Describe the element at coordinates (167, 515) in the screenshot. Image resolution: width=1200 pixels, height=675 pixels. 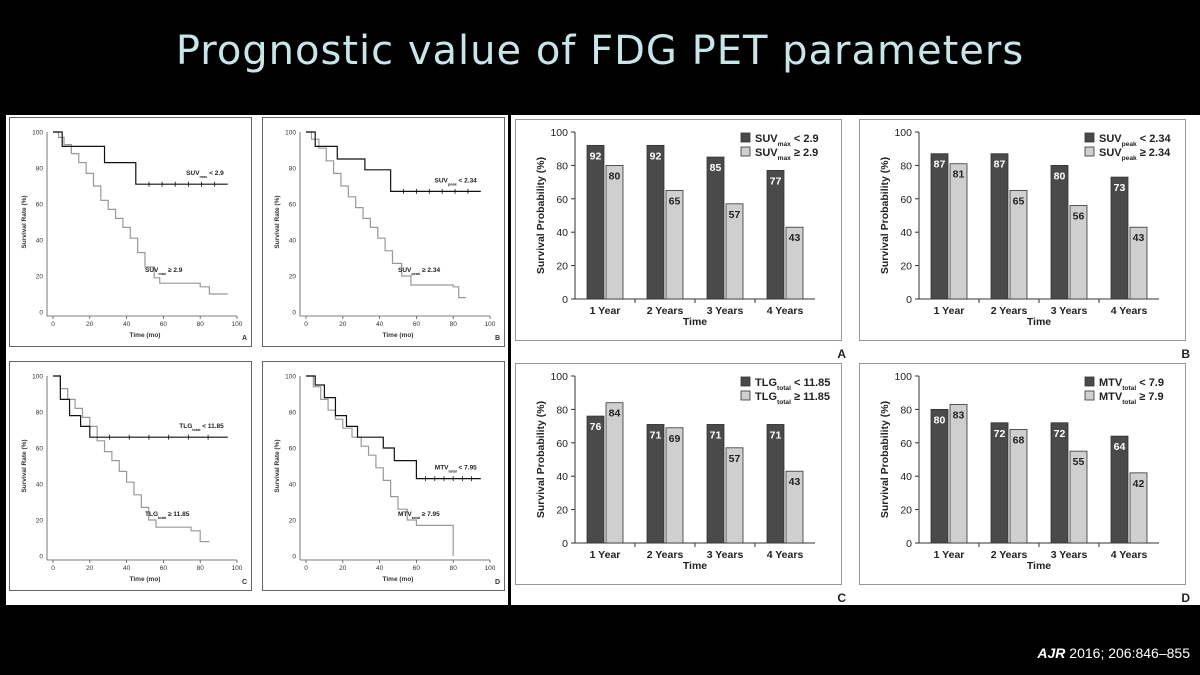
I see `km-label-low: TLGtotal ≥ 11.85` at that location.